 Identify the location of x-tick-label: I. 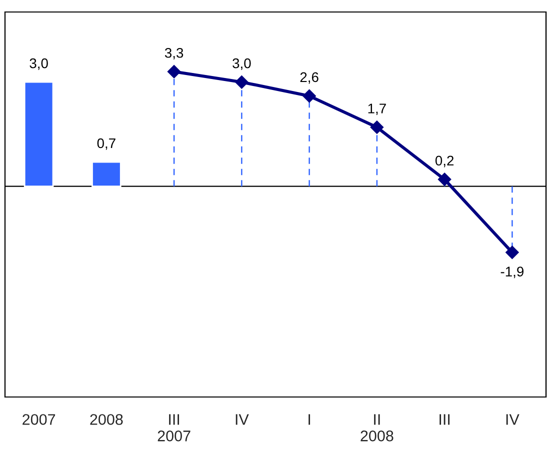
(309, 419).